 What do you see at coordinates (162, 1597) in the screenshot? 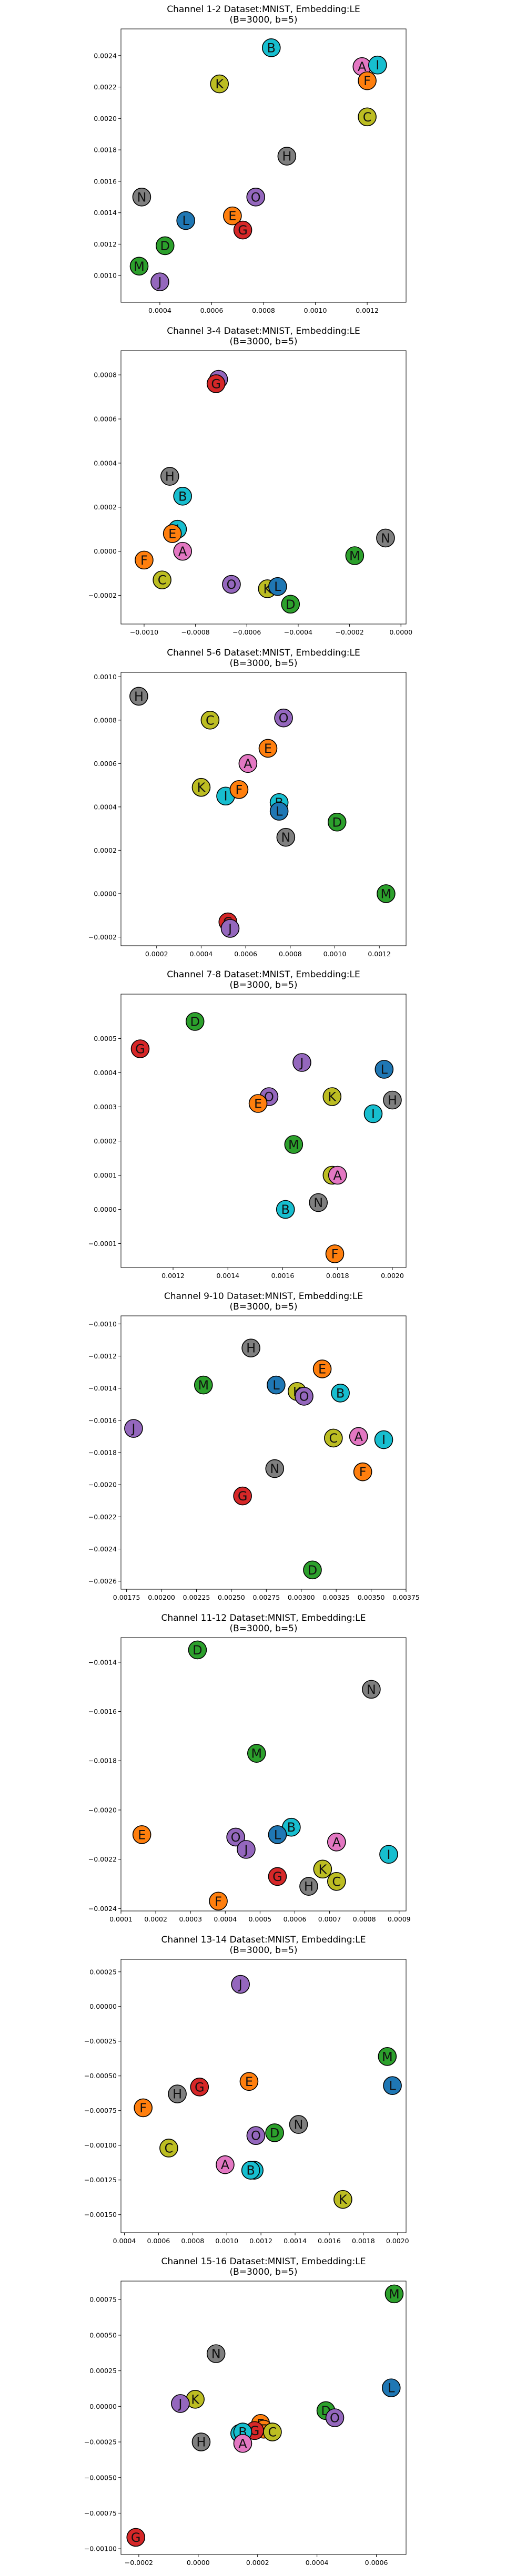
I see `x-tick-label: 0.00200` at bounding box center [162, 1597].